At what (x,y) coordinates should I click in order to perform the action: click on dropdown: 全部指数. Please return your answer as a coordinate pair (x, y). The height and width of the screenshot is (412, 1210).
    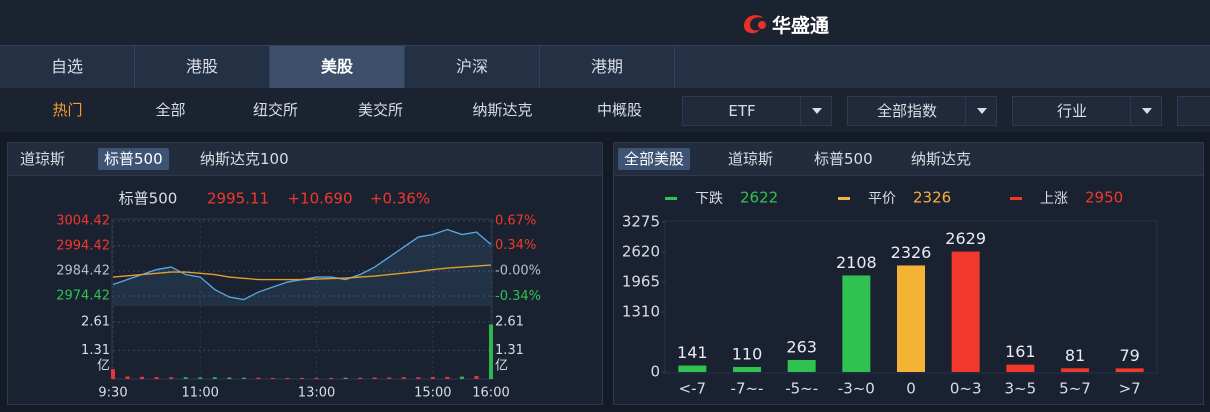
    Looking at the image, I should click on (922, 111).